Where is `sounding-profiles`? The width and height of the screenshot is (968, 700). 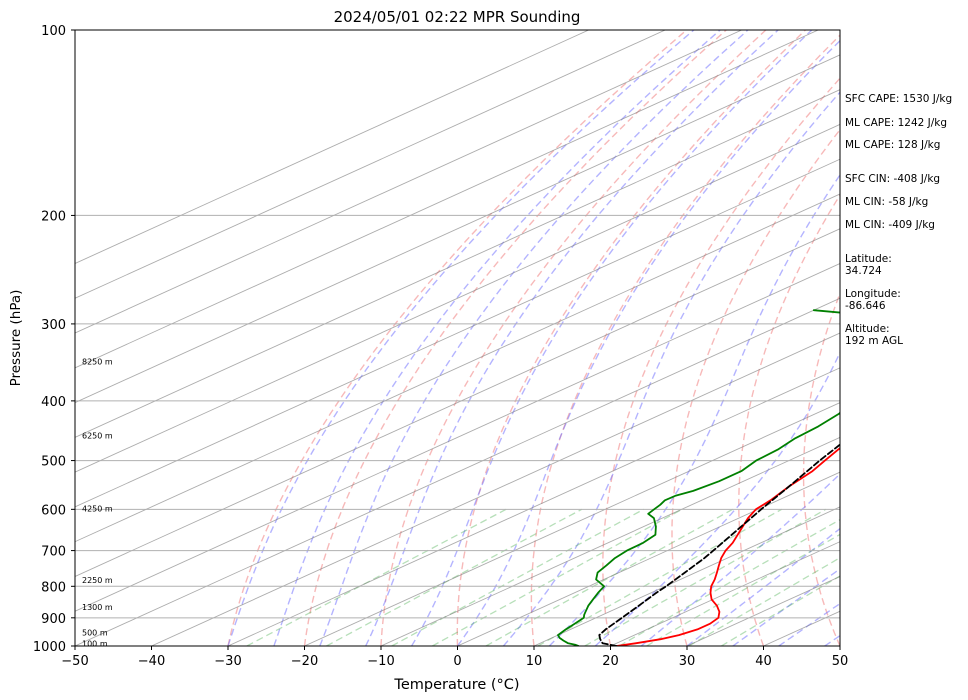
sounding-profiles is located at coordinates (698, 477).